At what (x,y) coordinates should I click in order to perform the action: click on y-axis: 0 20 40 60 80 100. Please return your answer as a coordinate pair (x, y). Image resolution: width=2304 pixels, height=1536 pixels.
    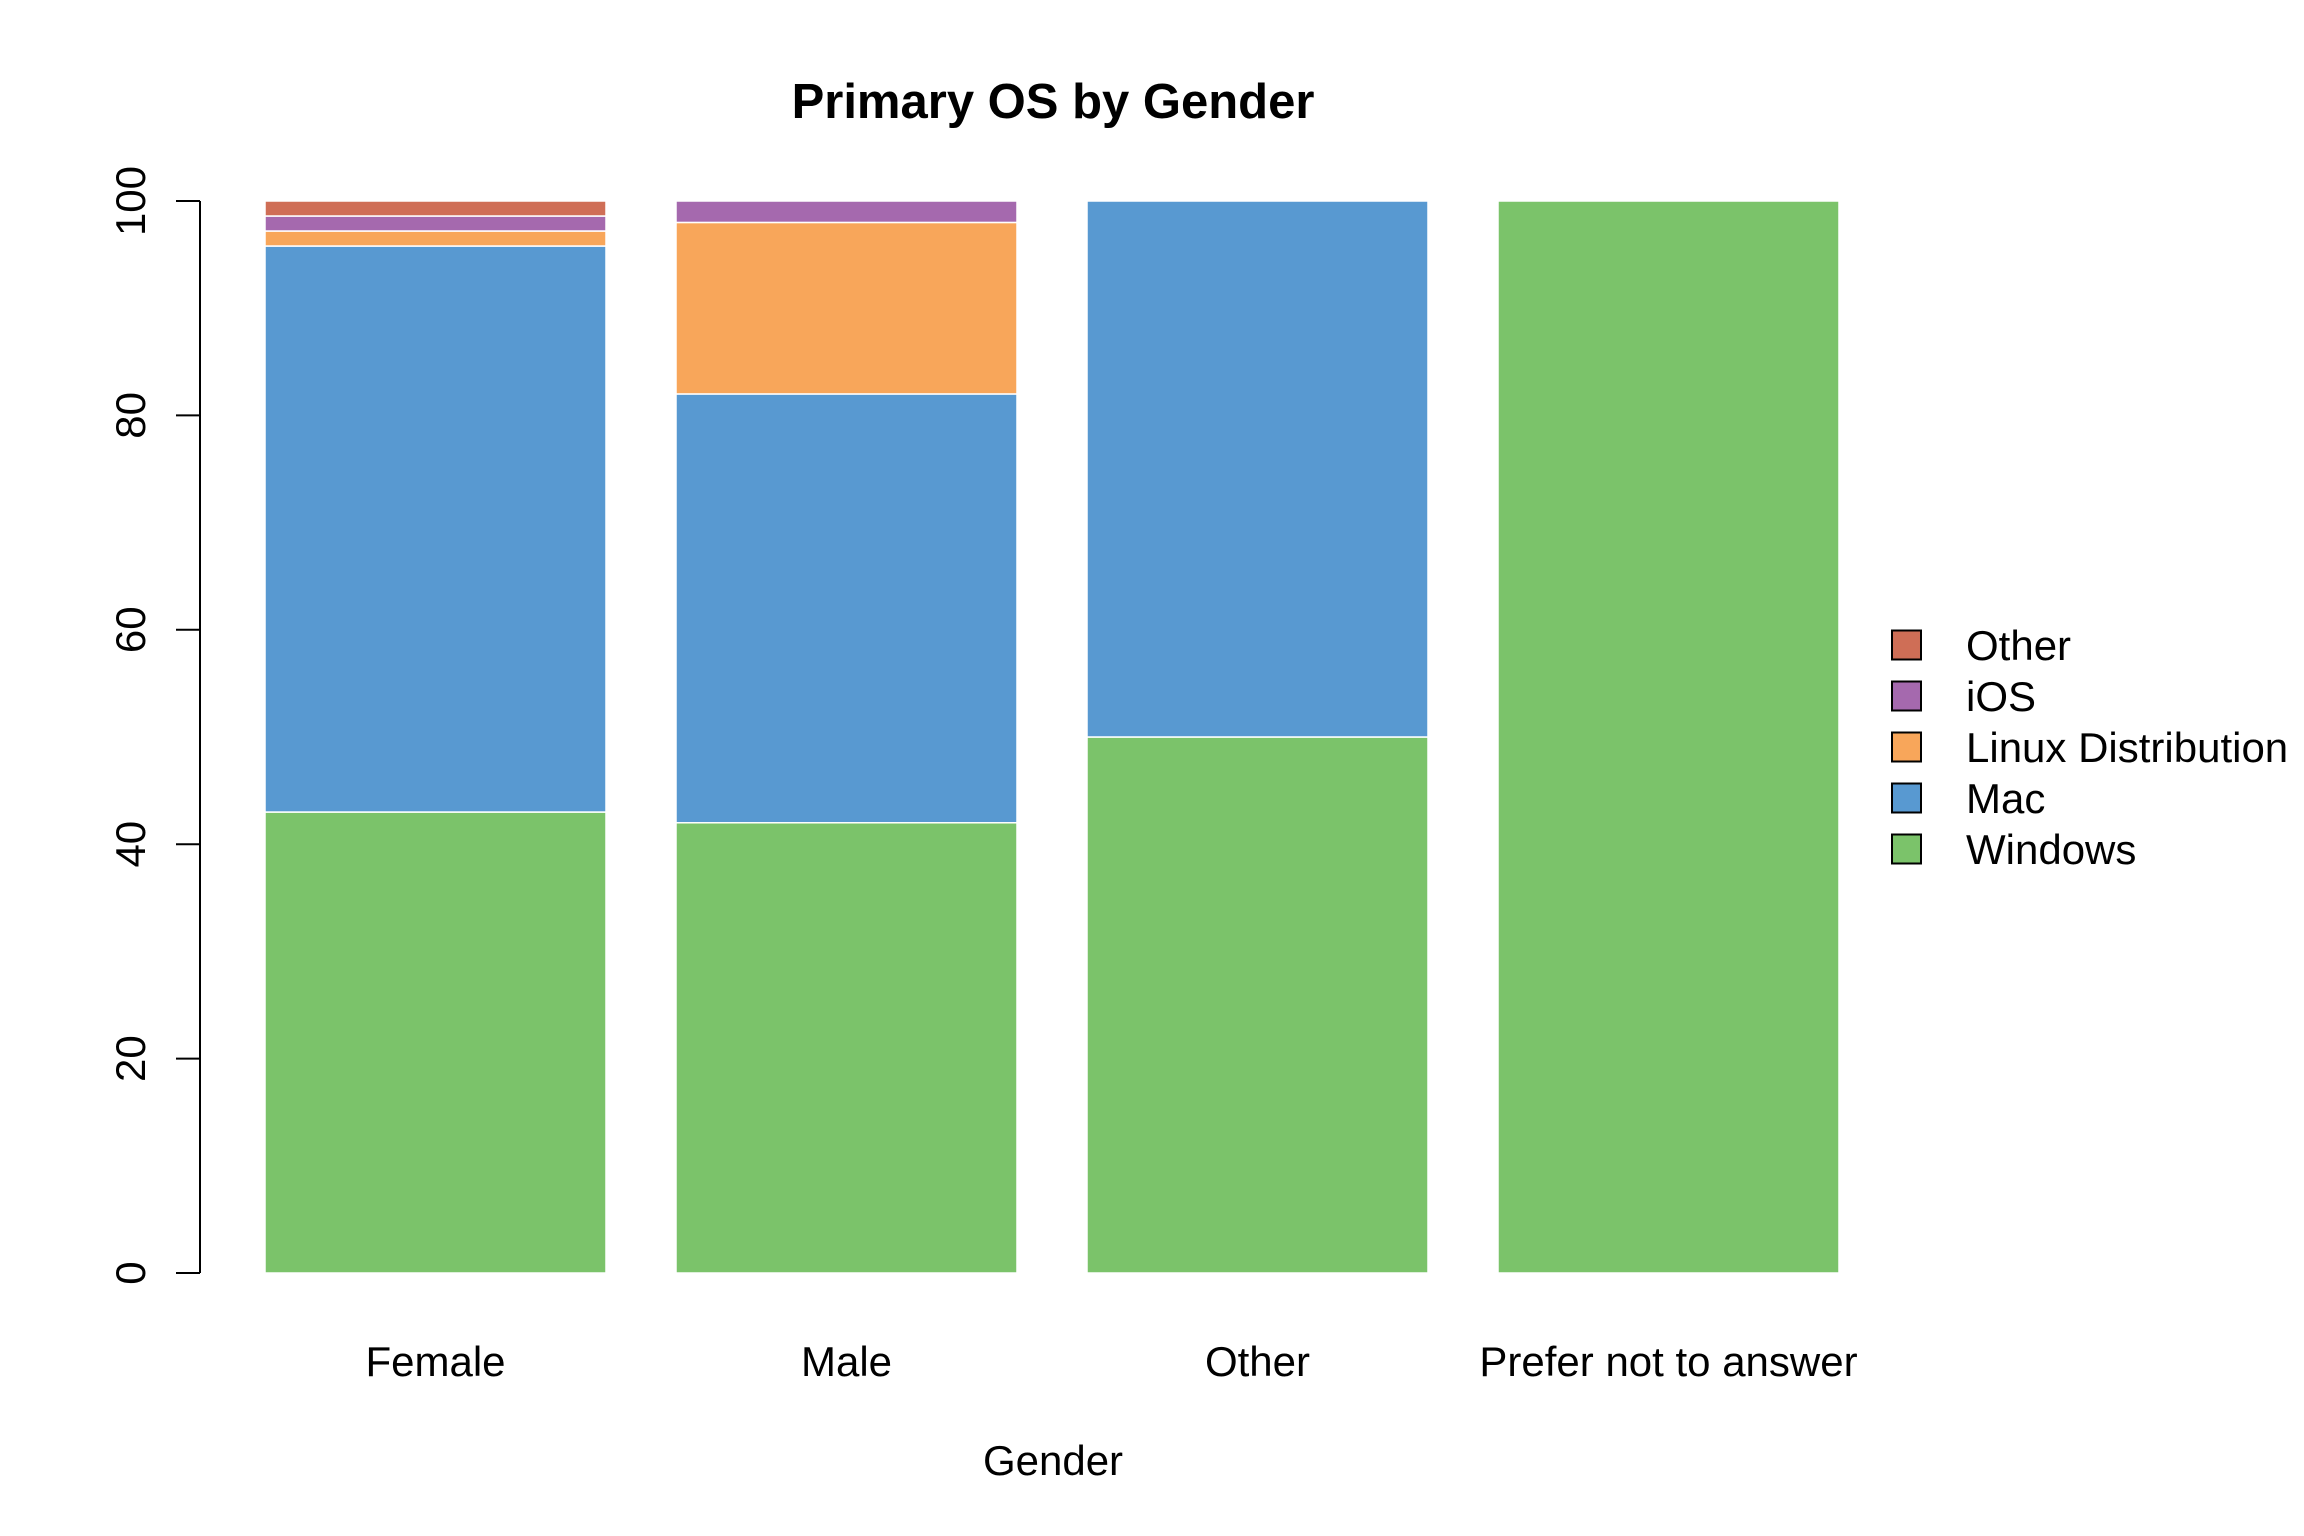
    Looking at the image, I should click on (154, 725).